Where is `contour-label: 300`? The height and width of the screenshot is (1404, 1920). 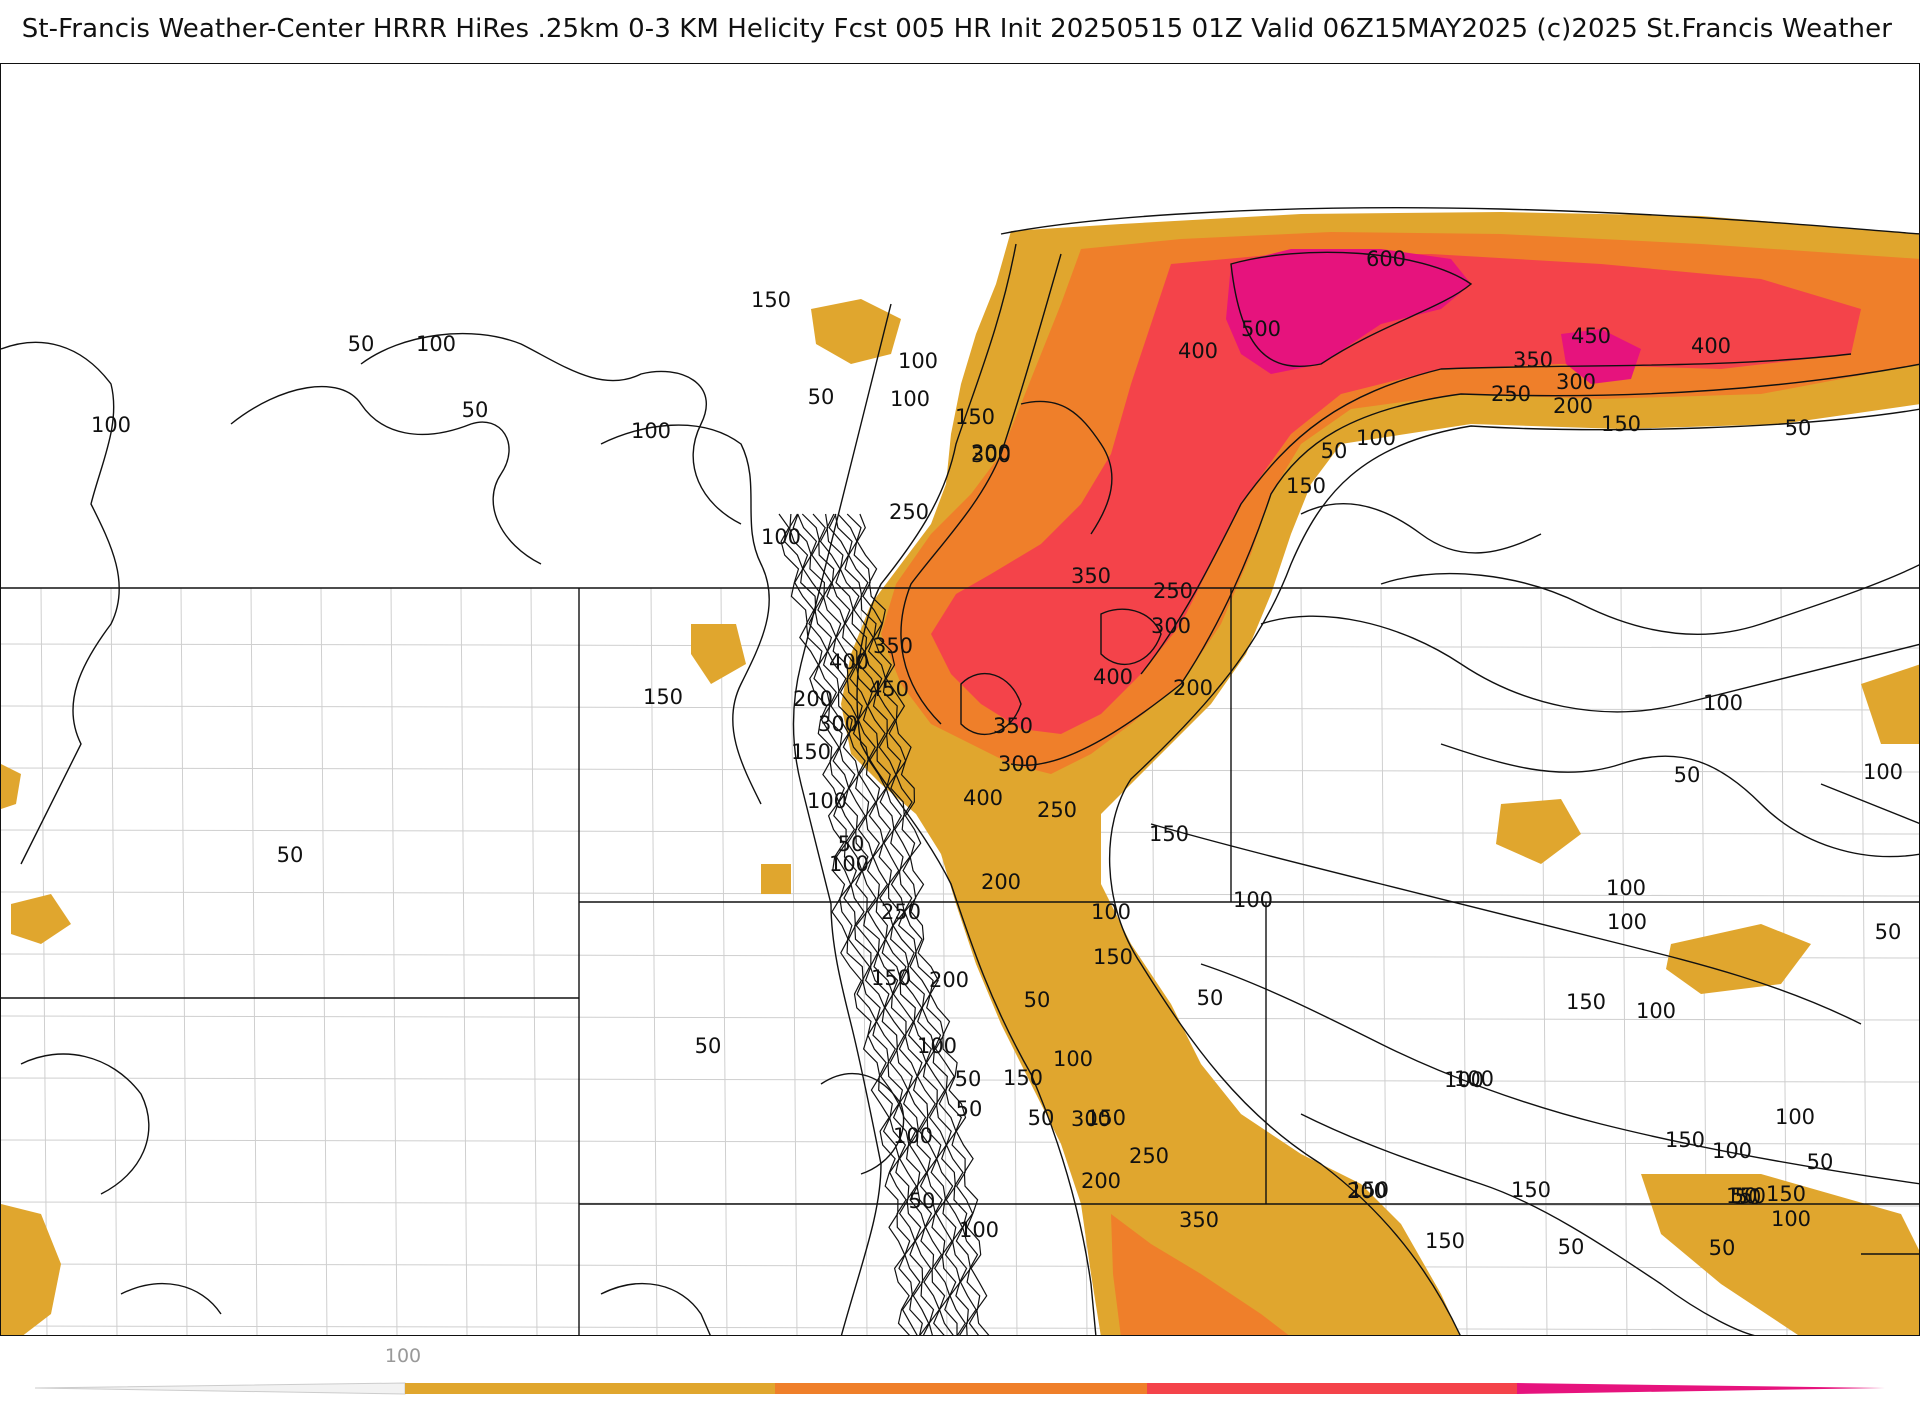 contour-label: 300 is located at coordinates (1018, 764).